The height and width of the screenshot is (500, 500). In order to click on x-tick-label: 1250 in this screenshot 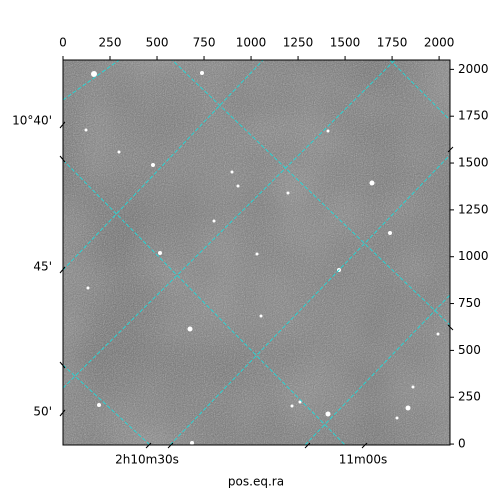, I will do `click(298, 43)`.